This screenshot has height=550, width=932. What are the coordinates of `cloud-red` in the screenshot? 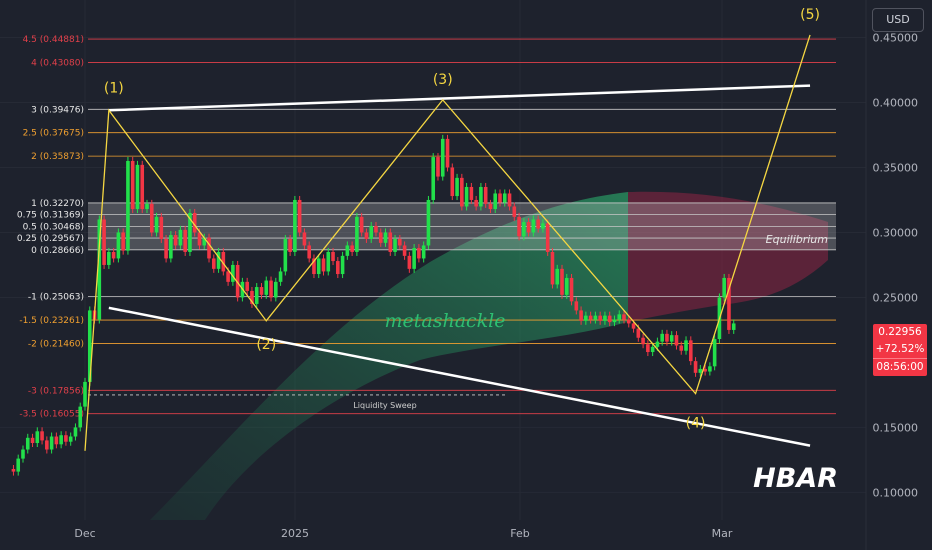 It's located at (728, 256).